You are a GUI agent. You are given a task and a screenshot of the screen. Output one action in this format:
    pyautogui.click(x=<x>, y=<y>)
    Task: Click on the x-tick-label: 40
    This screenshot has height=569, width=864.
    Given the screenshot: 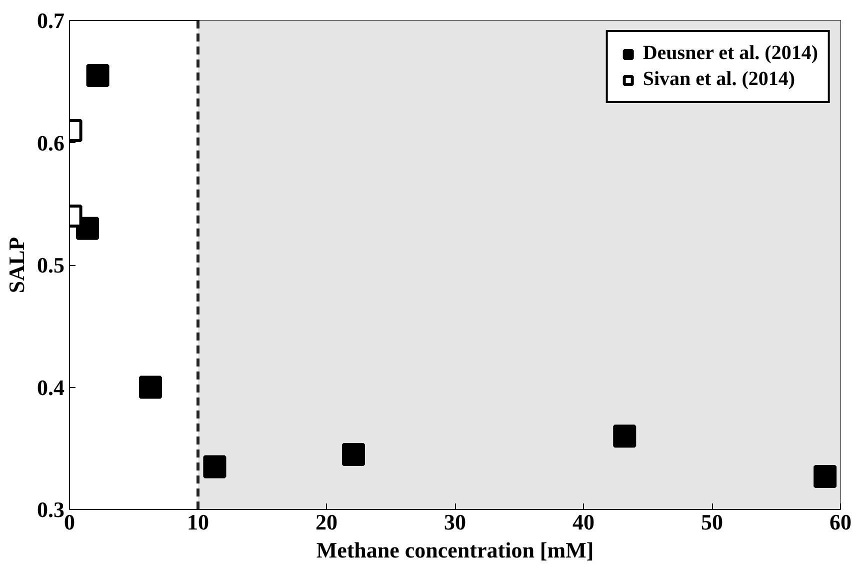 What is the action you would take?
    pyautogui.click(x=583, y=522)
    